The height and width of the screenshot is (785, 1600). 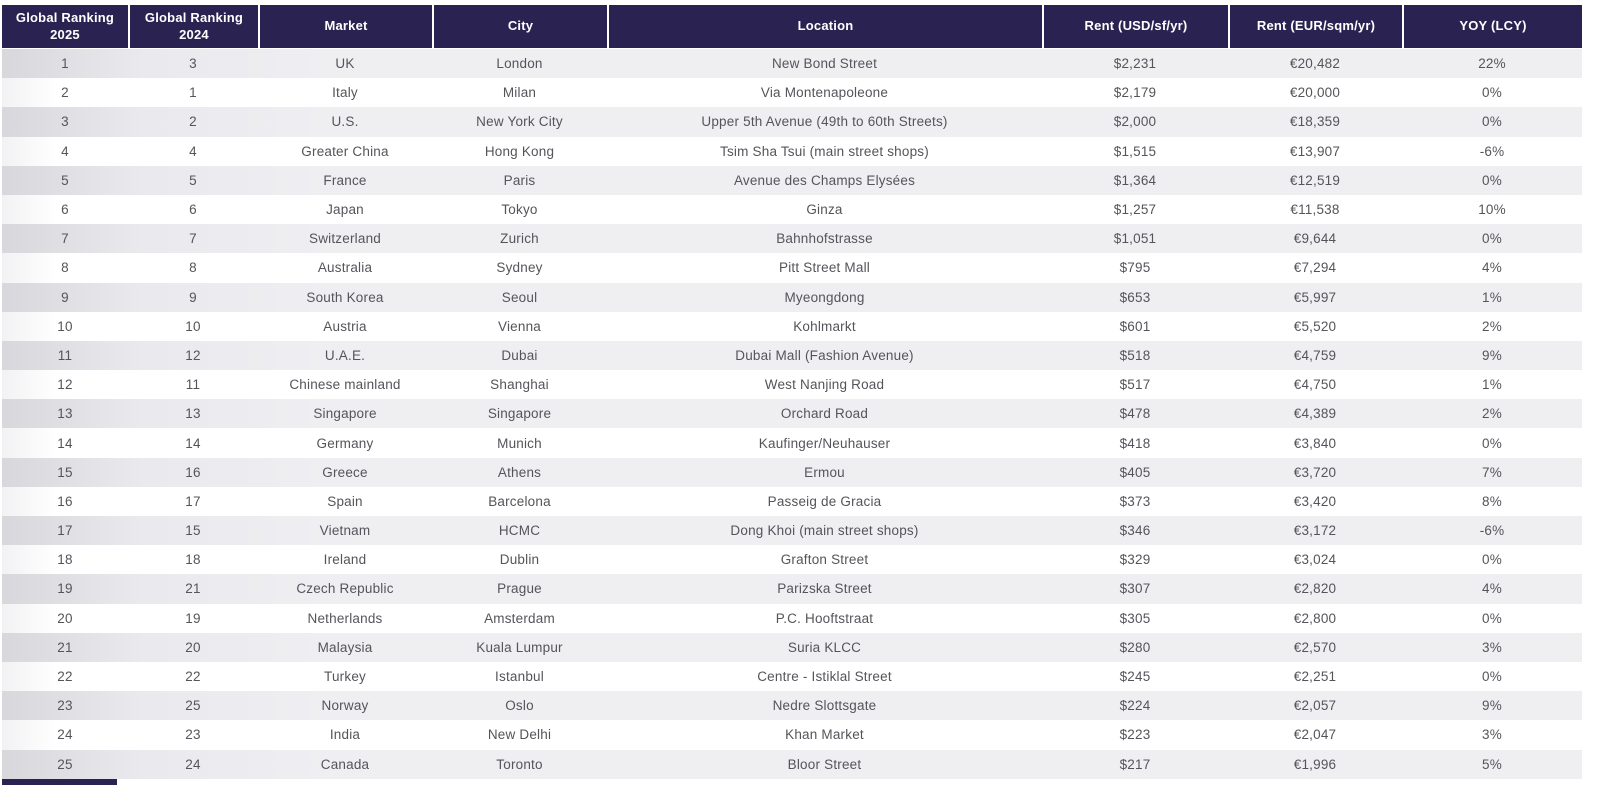 What do you see at coordinates (1135, 735) in the screenshot?
I see `cell-rent_usd: $223` at bounding box center [1135, 735].